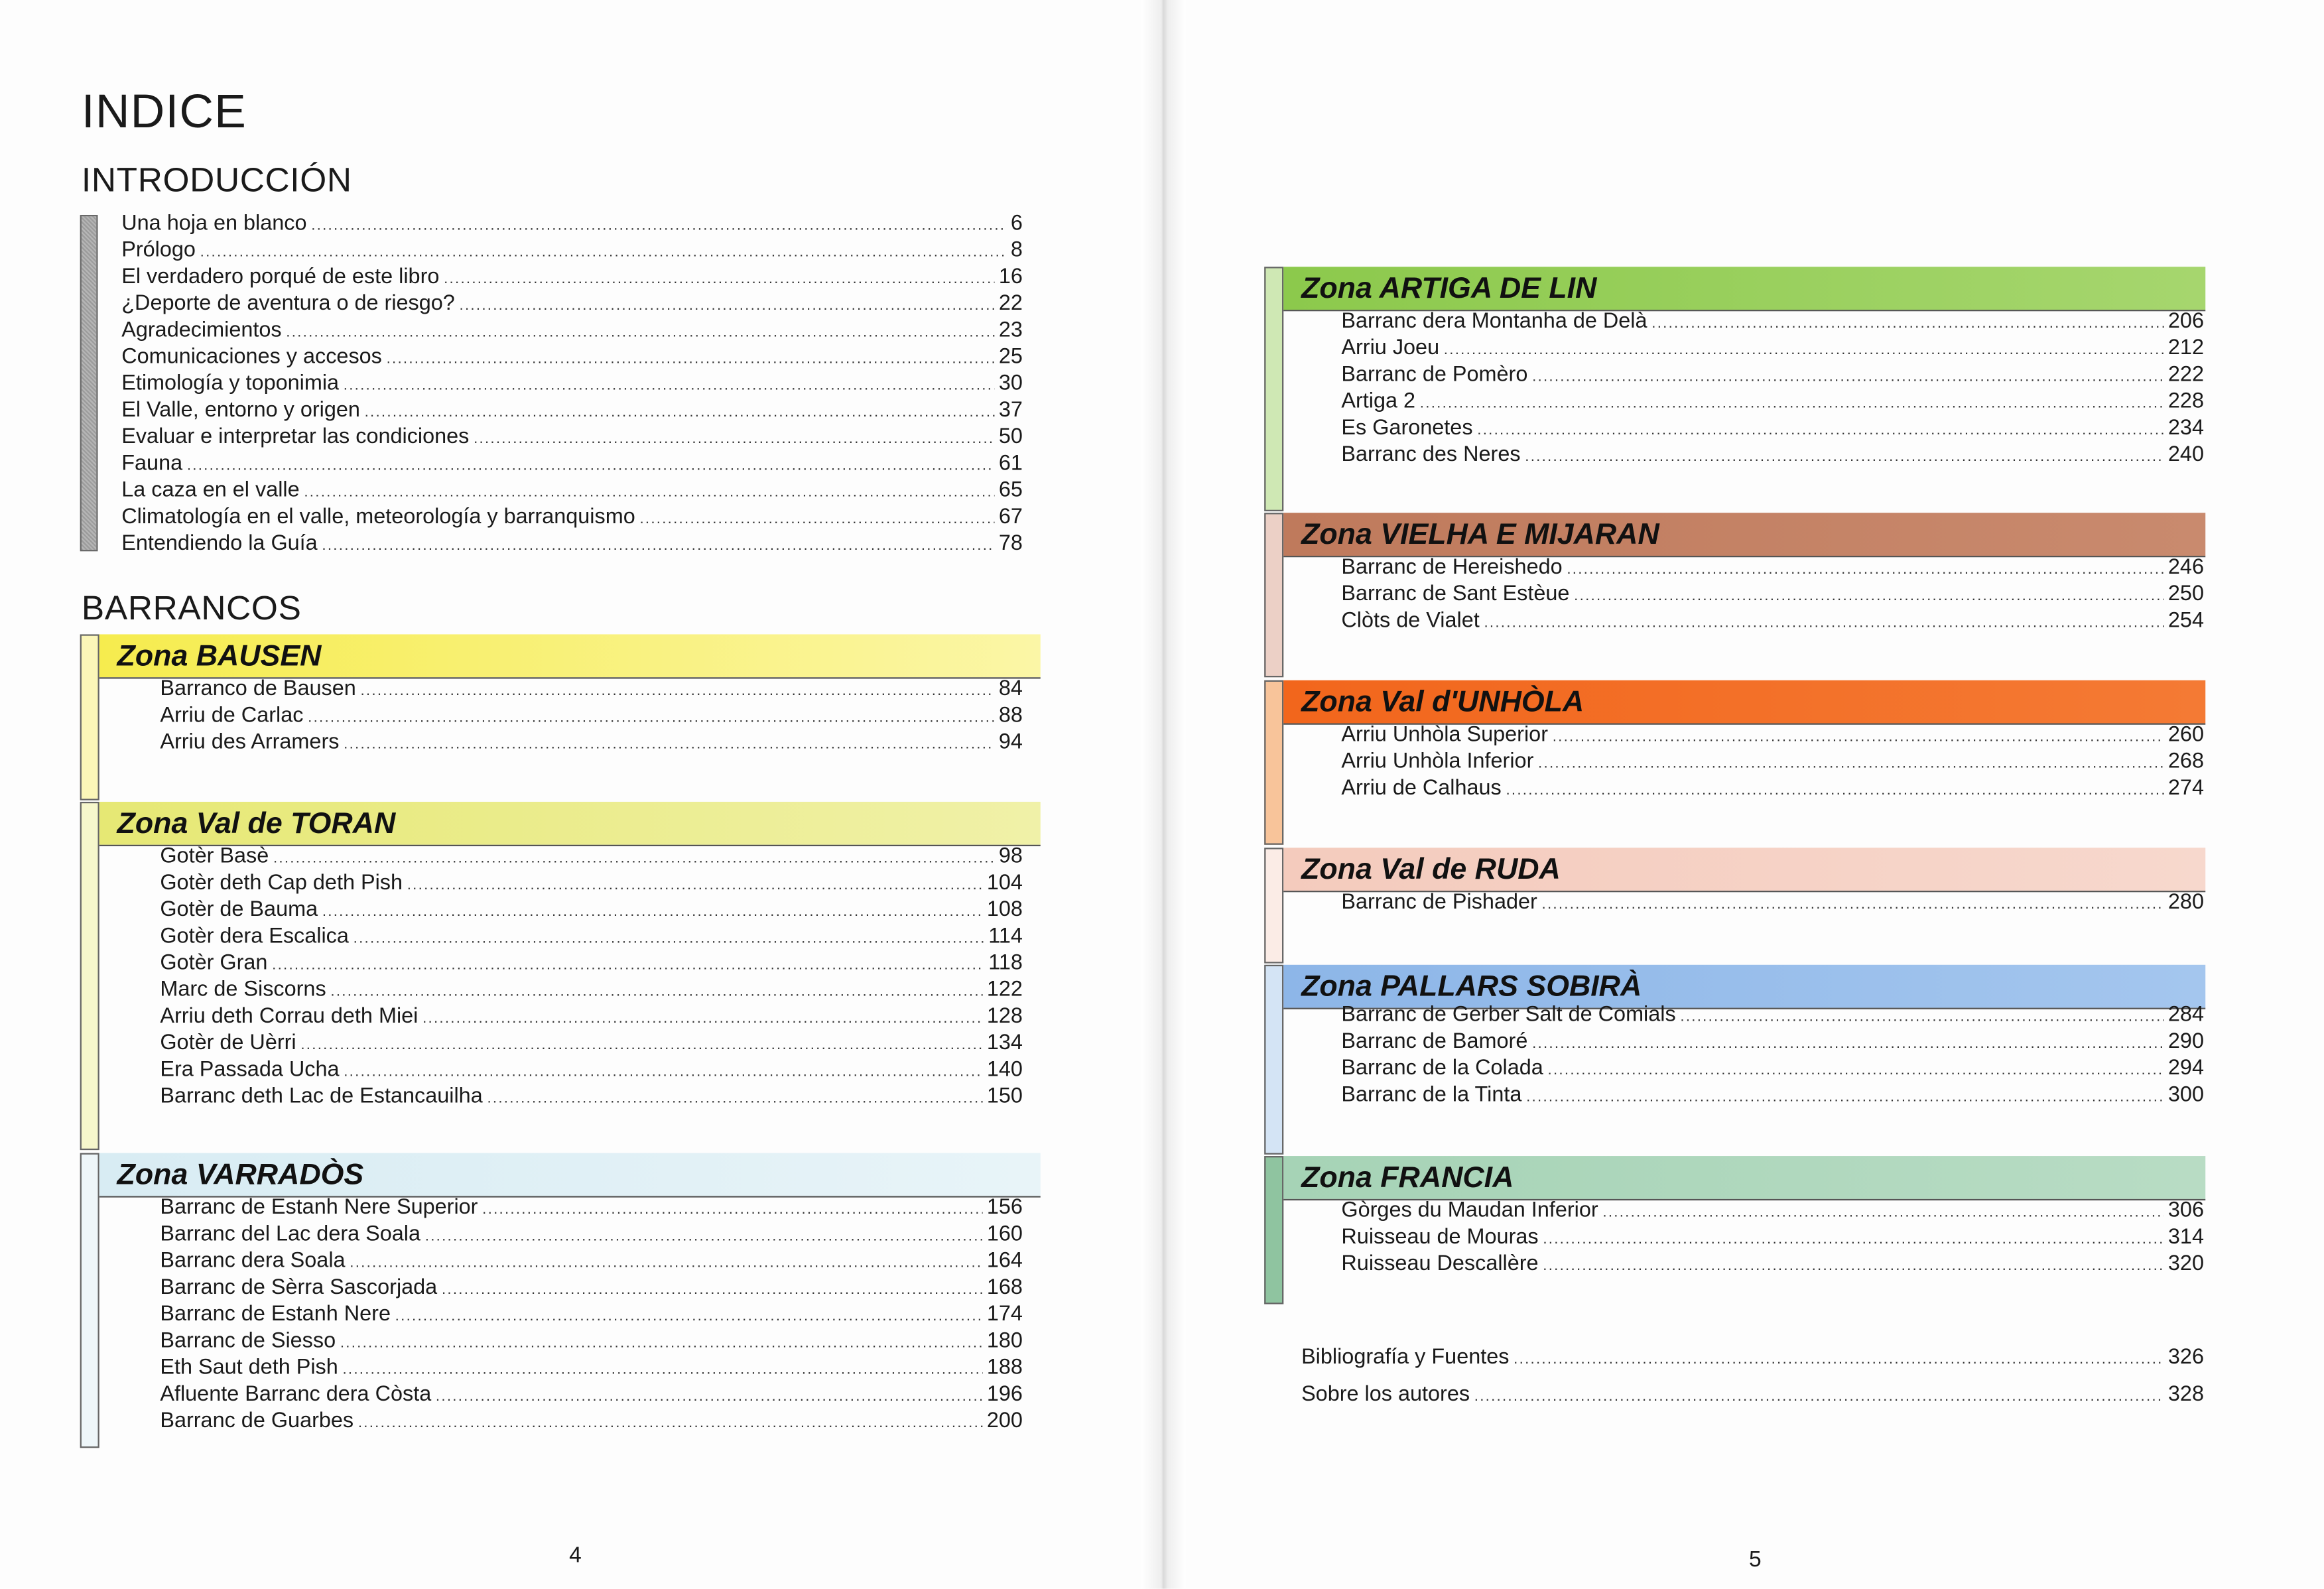  Describe the element at coordinates (1004, 1096) in the screenshot. I see `entry-page-number: 150` at that location.